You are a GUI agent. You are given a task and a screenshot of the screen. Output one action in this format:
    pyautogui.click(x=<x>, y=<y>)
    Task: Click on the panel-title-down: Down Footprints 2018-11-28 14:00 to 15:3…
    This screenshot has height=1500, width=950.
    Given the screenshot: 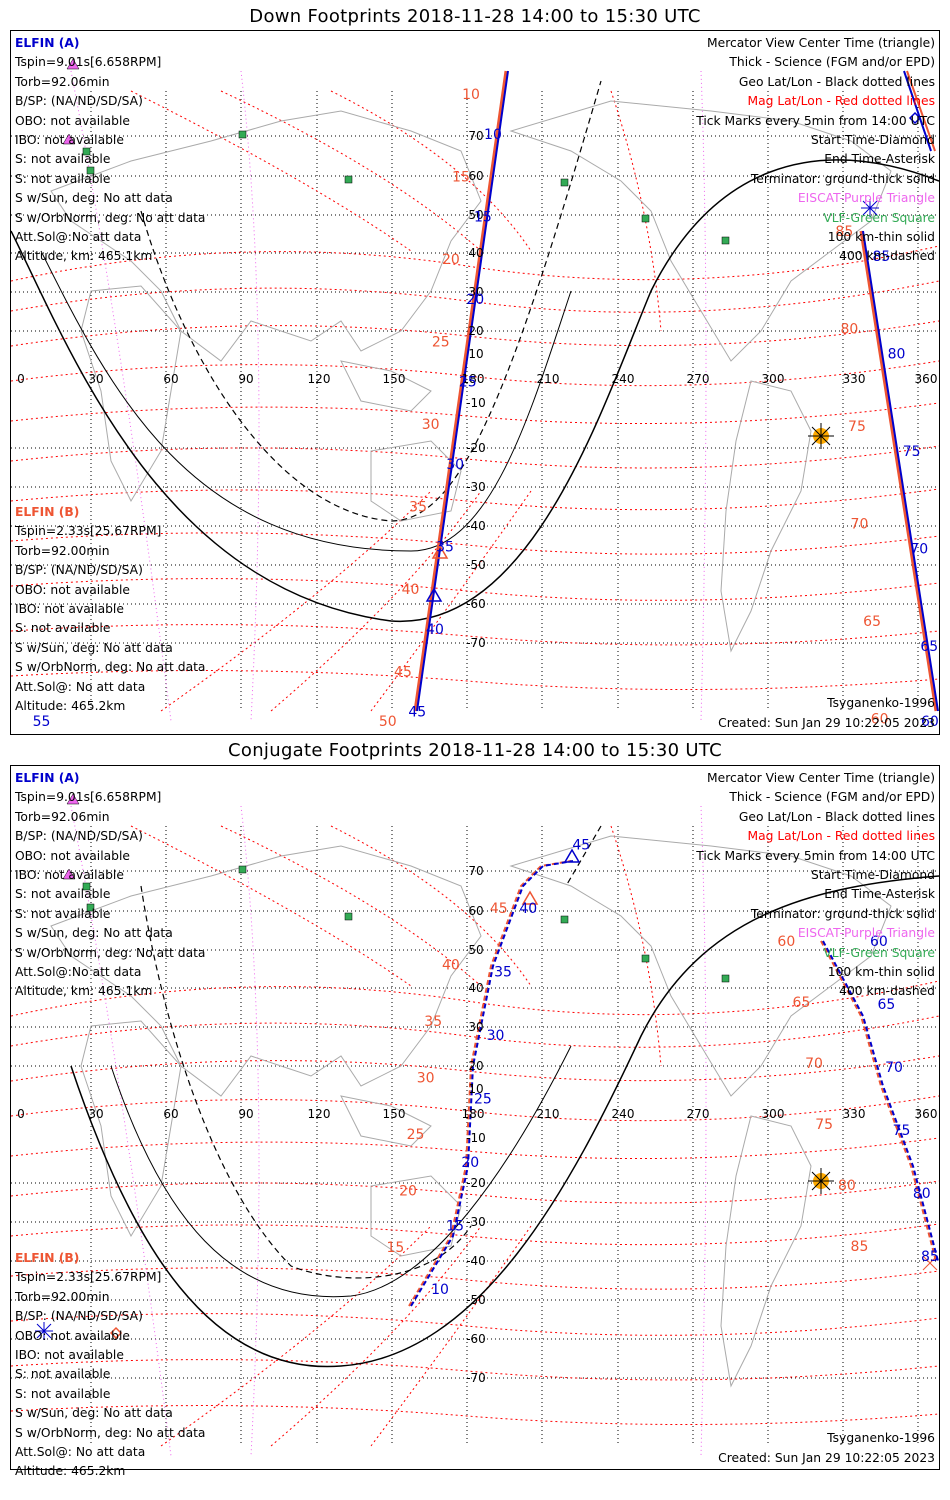 What is the action you would take?
    pyautogui.click(x=475, y=16)
    